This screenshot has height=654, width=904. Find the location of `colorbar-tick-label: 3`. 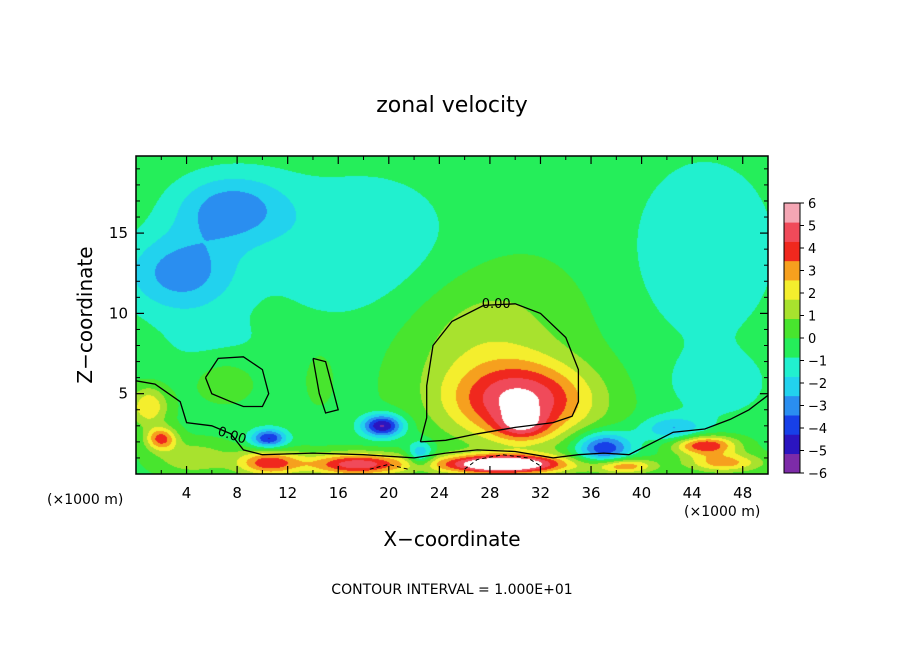

colorbar-tick-label: 3 is located at coordinates (812, 272).